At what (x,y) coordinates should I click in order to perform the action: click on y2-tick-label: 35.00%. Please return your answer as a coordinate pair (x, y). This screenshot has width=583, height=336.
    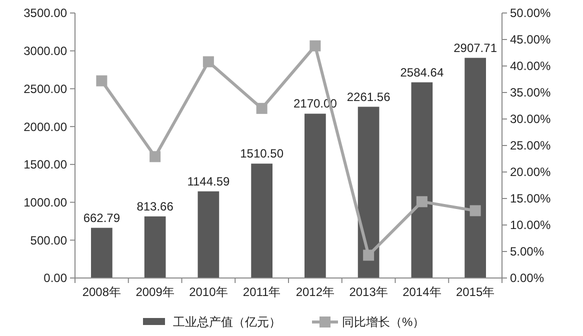
    Looking at the image, I should click on (531, 93).